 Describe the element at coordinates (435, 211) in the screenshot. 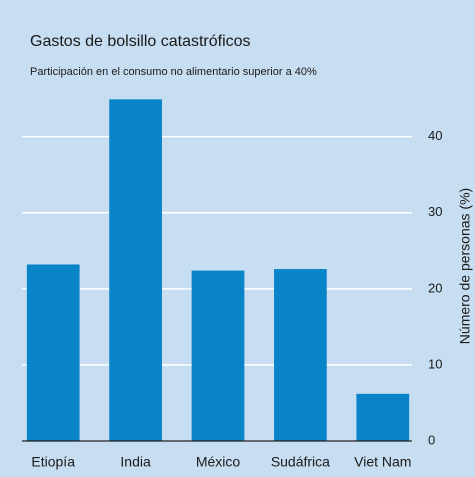

I see `y-tick-label: 30` at that location.